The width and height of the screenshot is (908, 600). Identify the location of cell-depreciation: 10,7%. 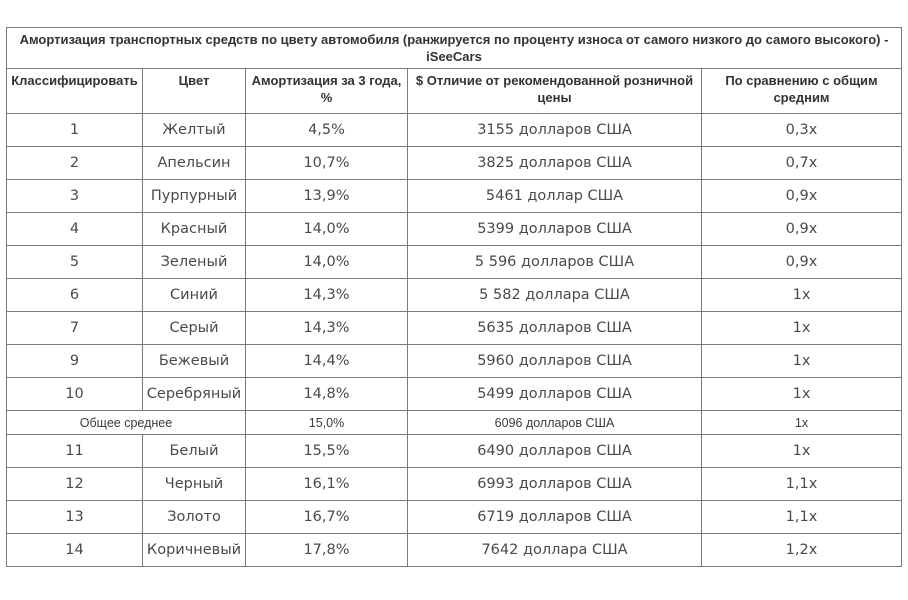
(326, 163).